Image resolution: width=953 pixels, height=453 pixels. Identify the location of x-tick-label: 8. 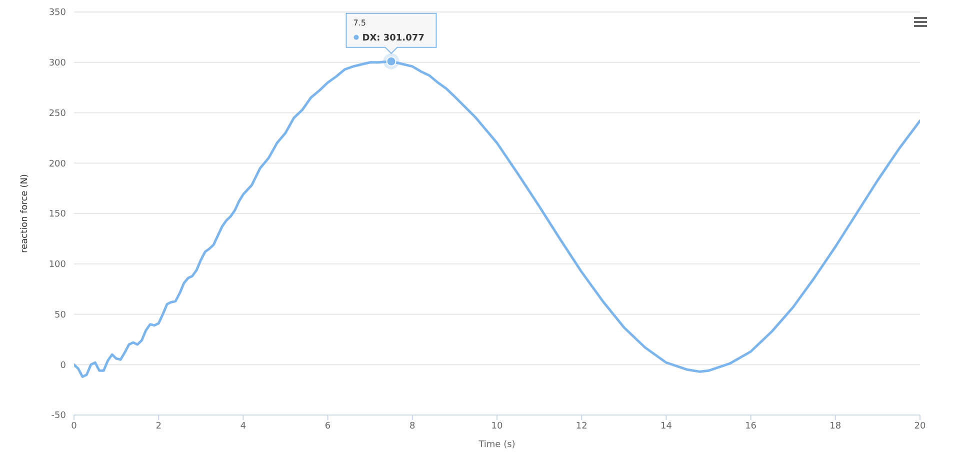
(413, 426).